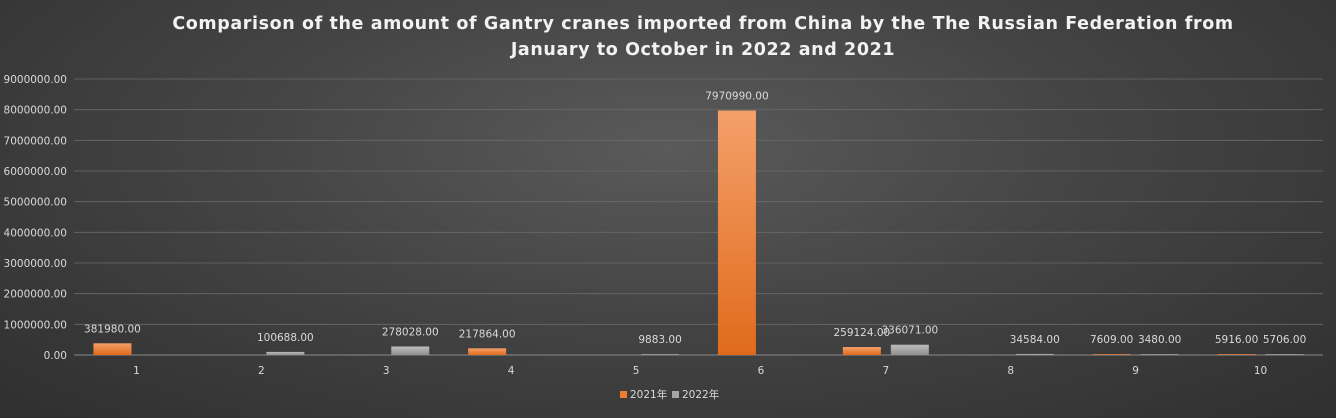 Image resolution: width=1336 pixels, height=418 pixels. What do you see at coordinates (35, 325) in the screenshot?
I see `y-tick-label: 1000000.00` at bounding box center [35, 325].